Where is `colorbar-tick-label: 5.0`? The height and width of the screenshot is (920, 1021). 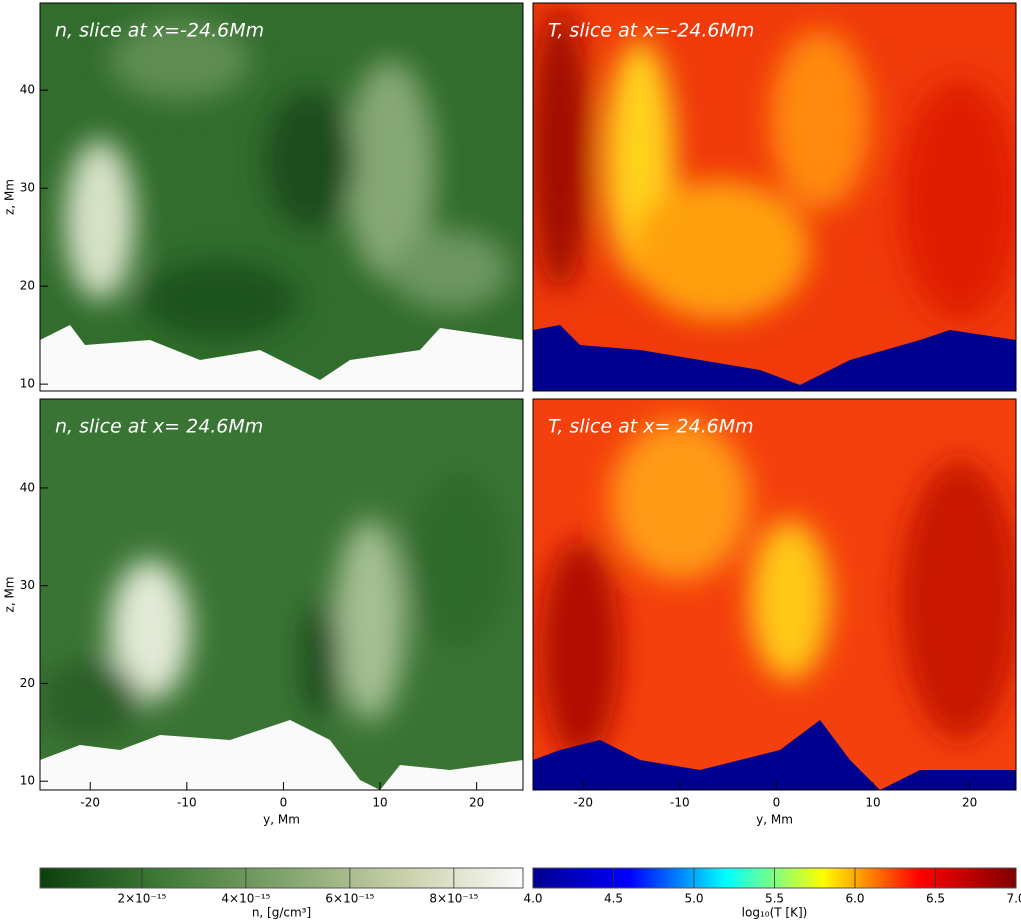
colorbar-tick-label: 5.0 is located at coordinates (693, 899).